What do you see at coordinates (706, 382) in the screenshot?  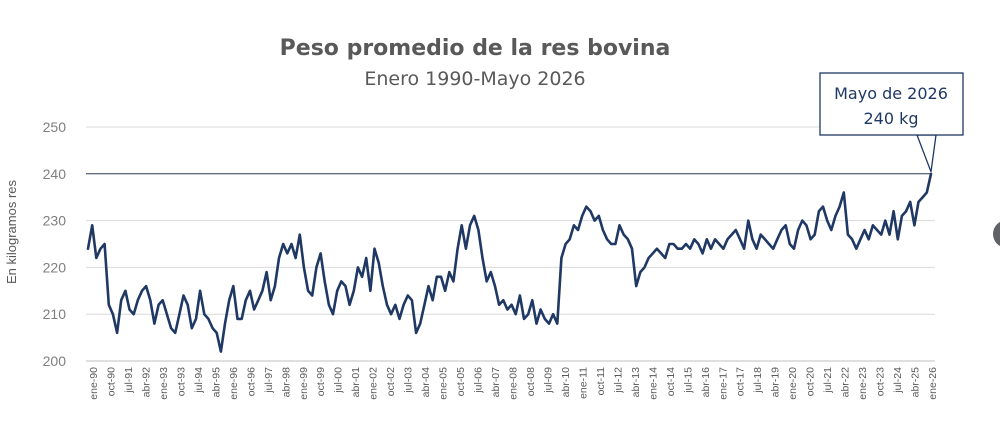 I see `x-tick-label: abr-16` at bounding box center [706, 382].